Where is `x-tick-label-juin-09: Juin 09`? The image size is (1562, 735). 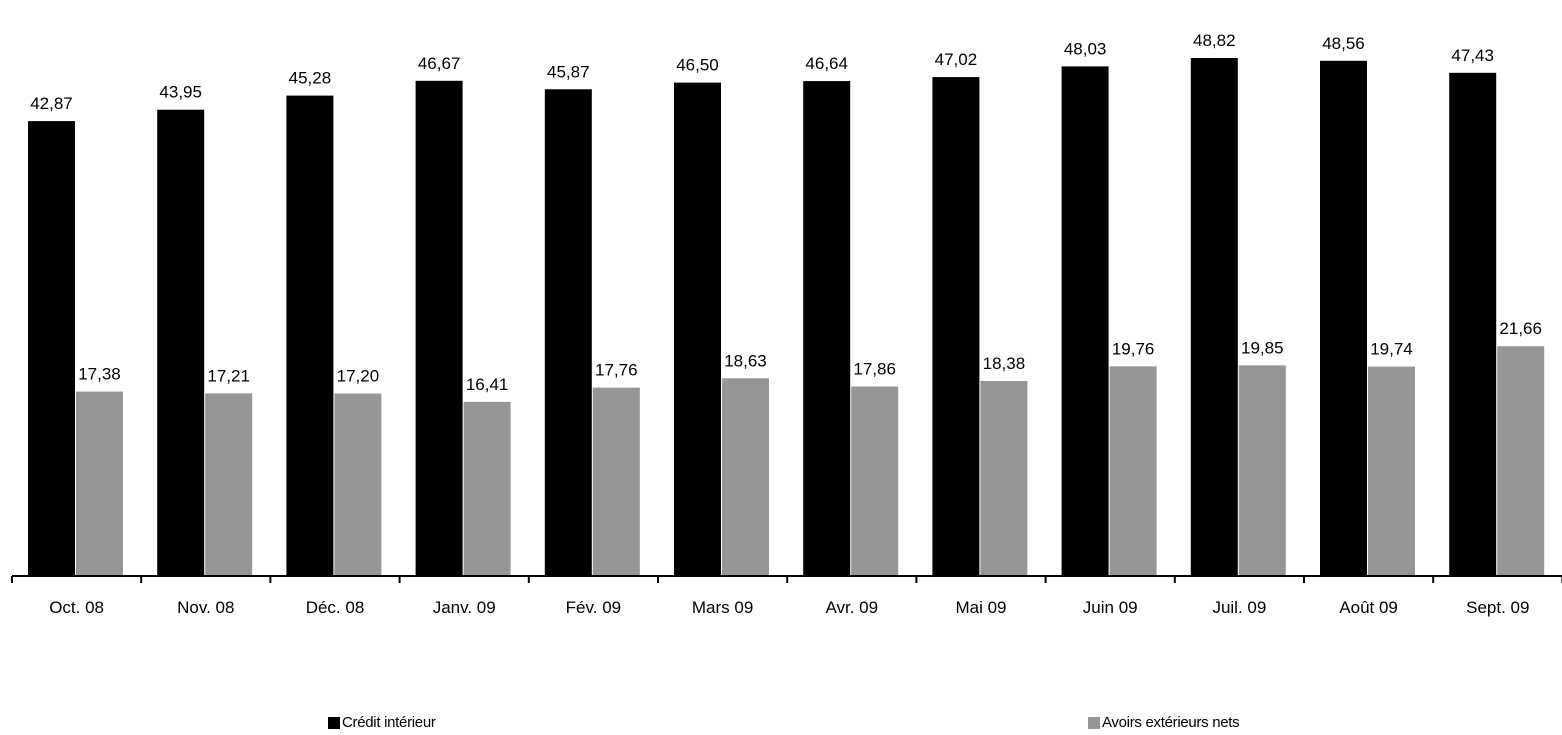 x-tick-label-juin-09: Juin 09 is located at coordinates (1110, 607).